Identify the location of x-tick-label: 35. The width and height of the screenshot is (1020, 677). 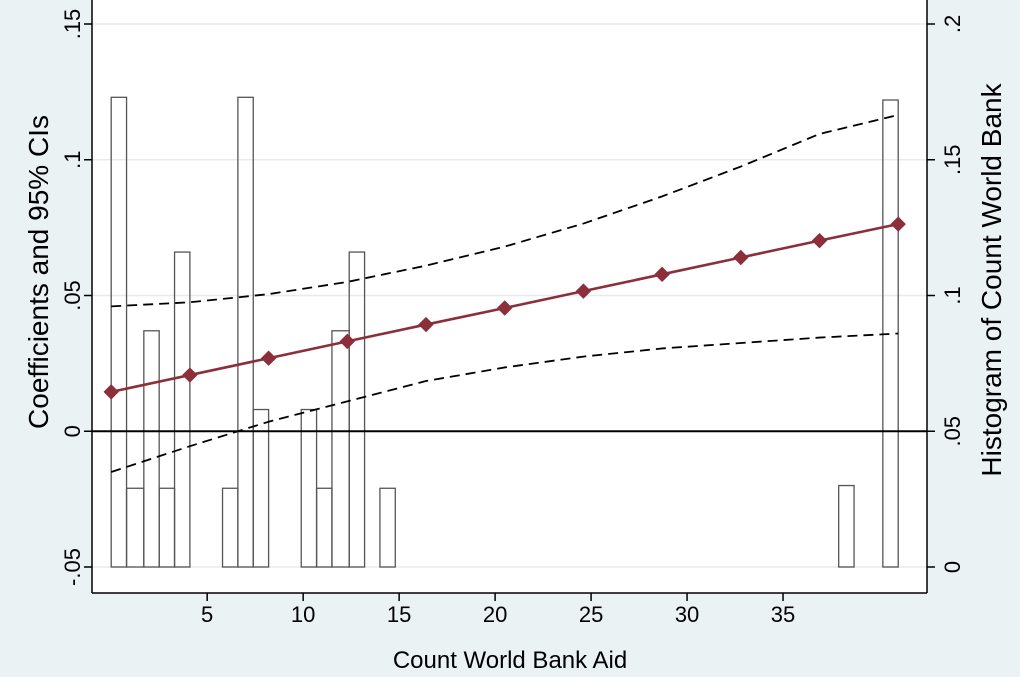
(783, 614).